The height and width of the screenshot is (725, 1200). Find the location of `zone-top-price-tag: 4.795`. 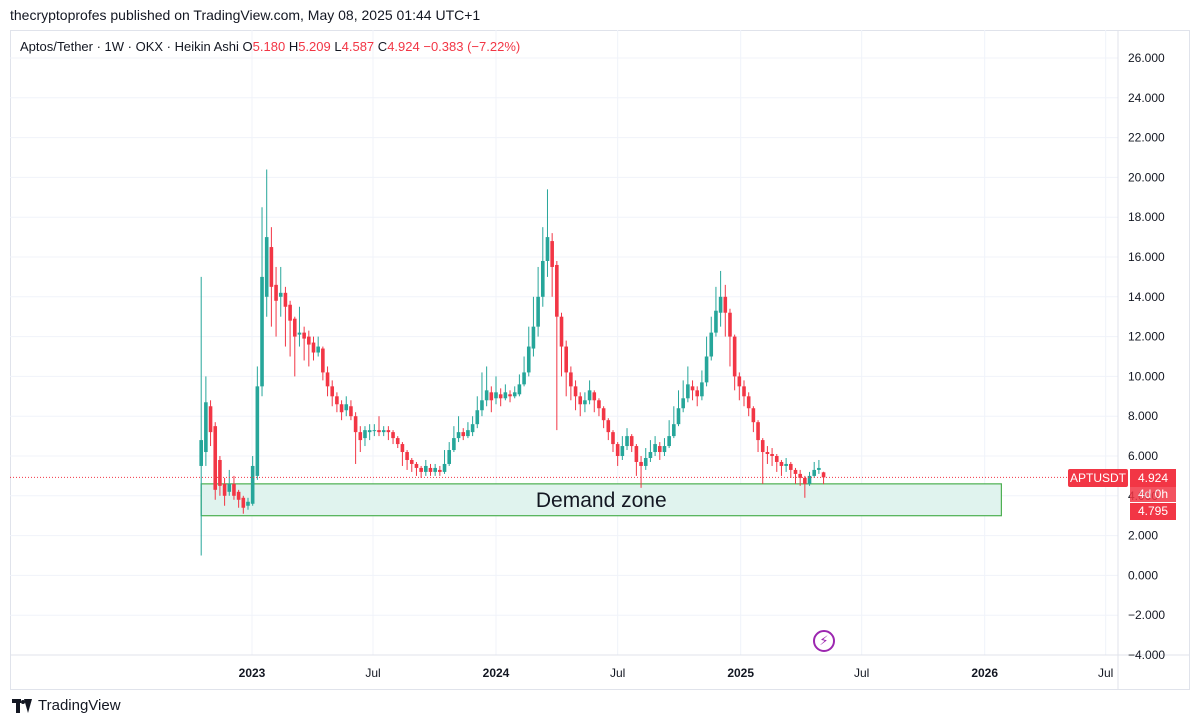

zone-top-price-tag: 4.795 is located at coordinates (1153, 511).